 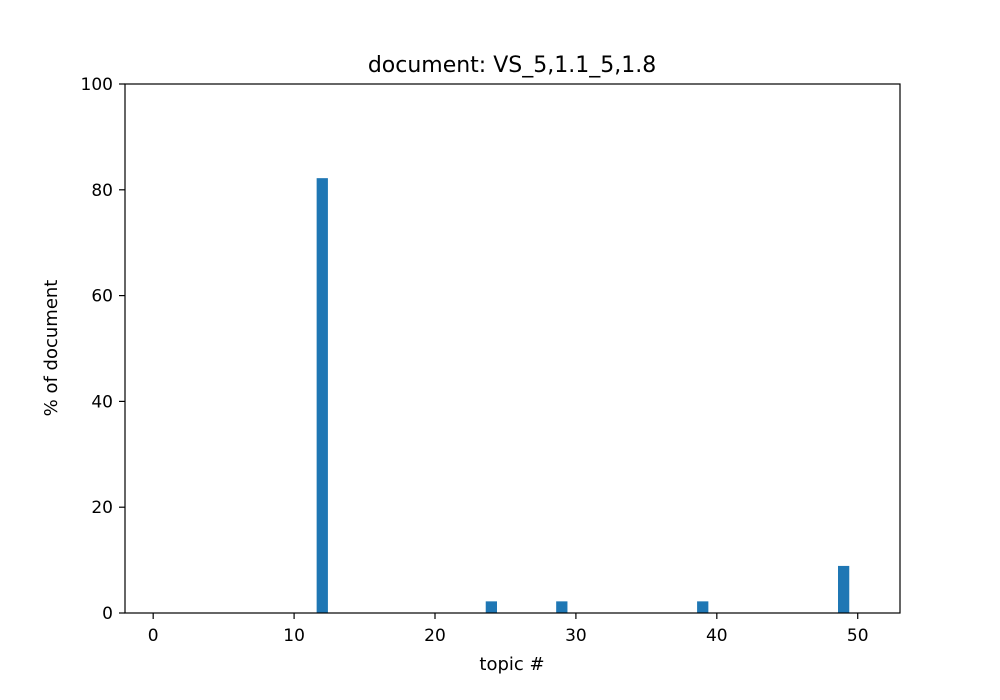 I want to click on x-tick-label: 0, so click(x=153, y=636).